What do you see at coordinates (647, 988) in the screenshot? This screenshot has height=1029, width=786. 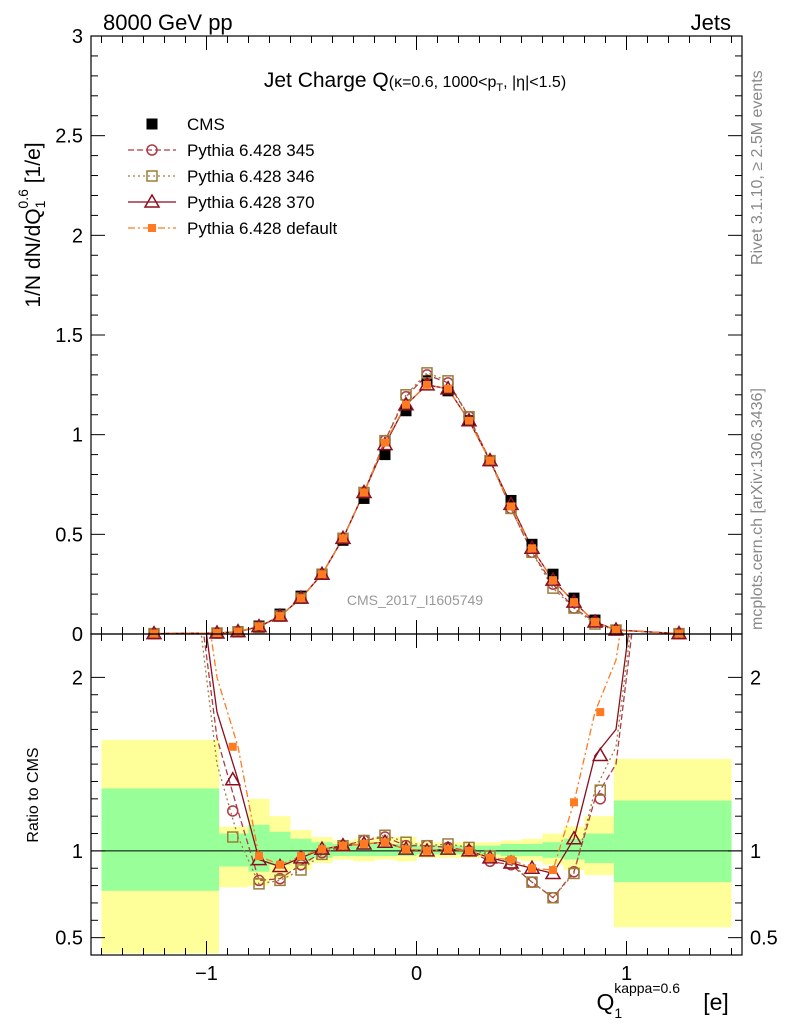 I see `xlabel-sup: kappa=0.6` at bounding box center [647, 988].